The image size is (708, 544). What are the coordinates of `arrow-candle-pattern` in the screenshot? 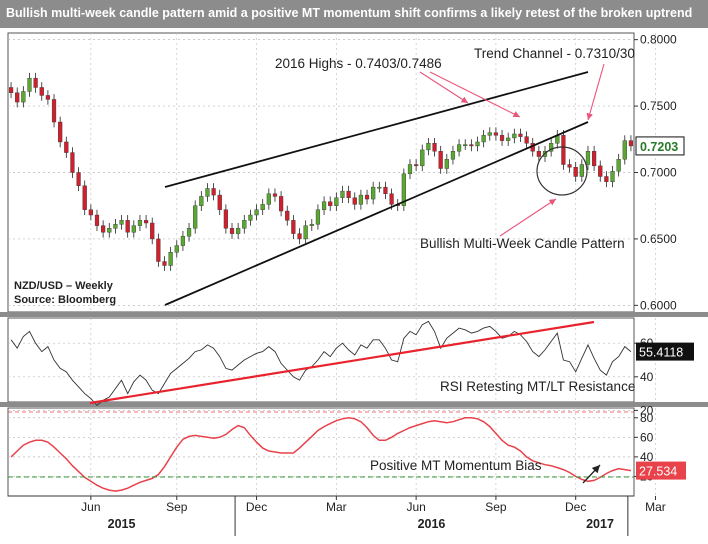 It's located at (528, 217).